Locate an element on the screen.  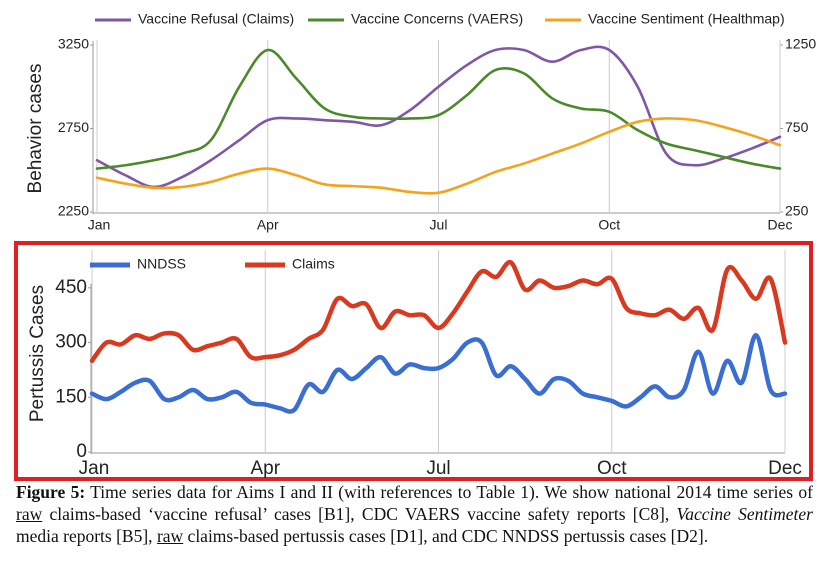
y2-tick-label: 750 is located at coordinates (797, 127).